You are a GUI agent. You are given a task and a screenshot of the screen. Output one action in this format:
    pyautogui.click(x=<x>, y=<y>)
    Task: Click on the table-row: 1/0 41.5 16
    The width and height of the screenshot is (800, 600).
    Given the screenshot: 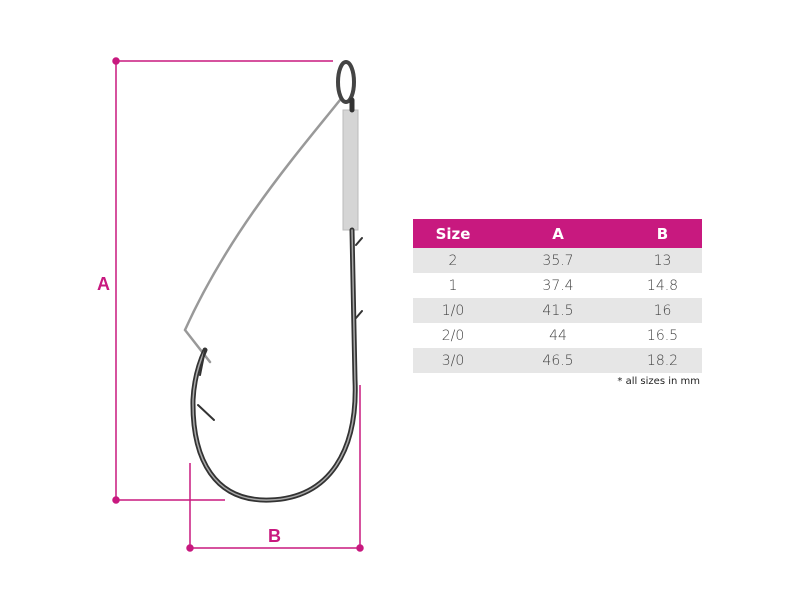 What is the action you would take?
    pyautogui.click(x=557, y=310)
    